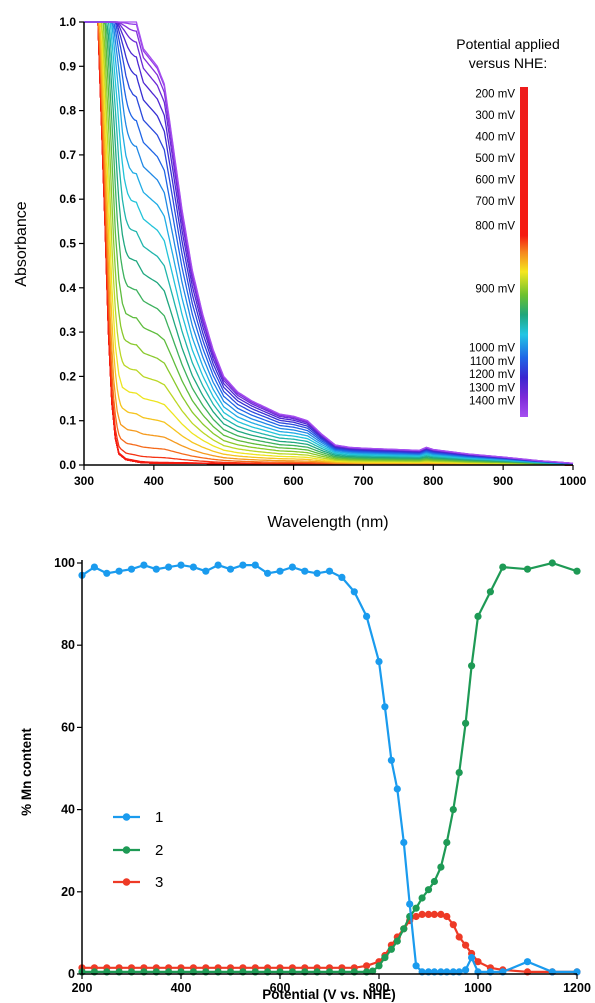 The width and height of the screenshot is (595, 1003). What do you see at coordinates (82, 988) in the screenshot?
I see `x-tick-label: 200` at bounding box center [82, 988].